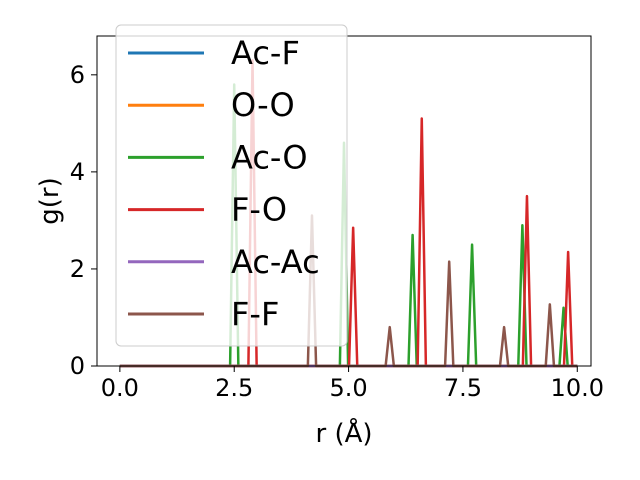 The width and height of the screenshot is (640, 480). I want to click on y-tick-label: 6, so click(77, 75).